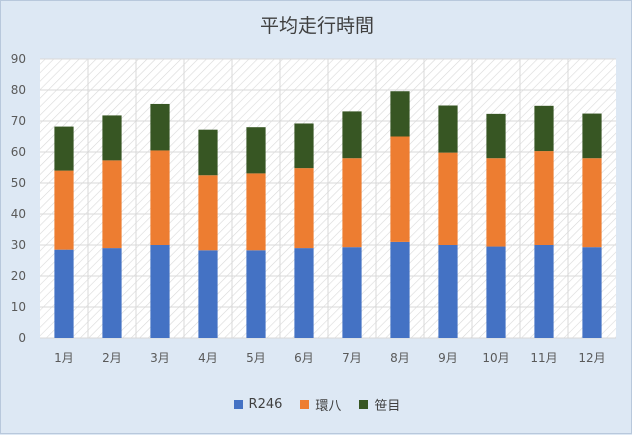 The height and width of the screenshot is (435, 632). What do you see at coordinates (22, 338) in the screenshot?
I see `y-tick-label: 0` at bounding box center [22, 338].